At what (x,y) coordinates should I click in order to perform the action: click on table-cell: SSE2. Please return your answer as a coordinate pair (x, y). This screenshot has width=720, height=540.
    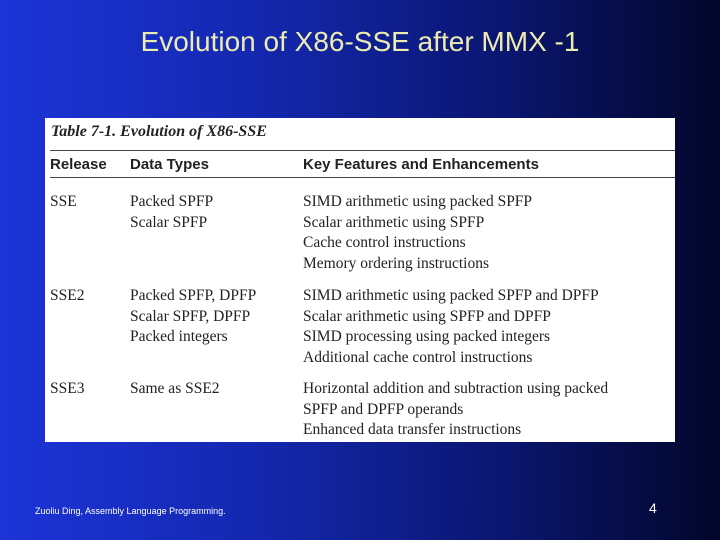
    Looking at the image, I should click on (67, 295).